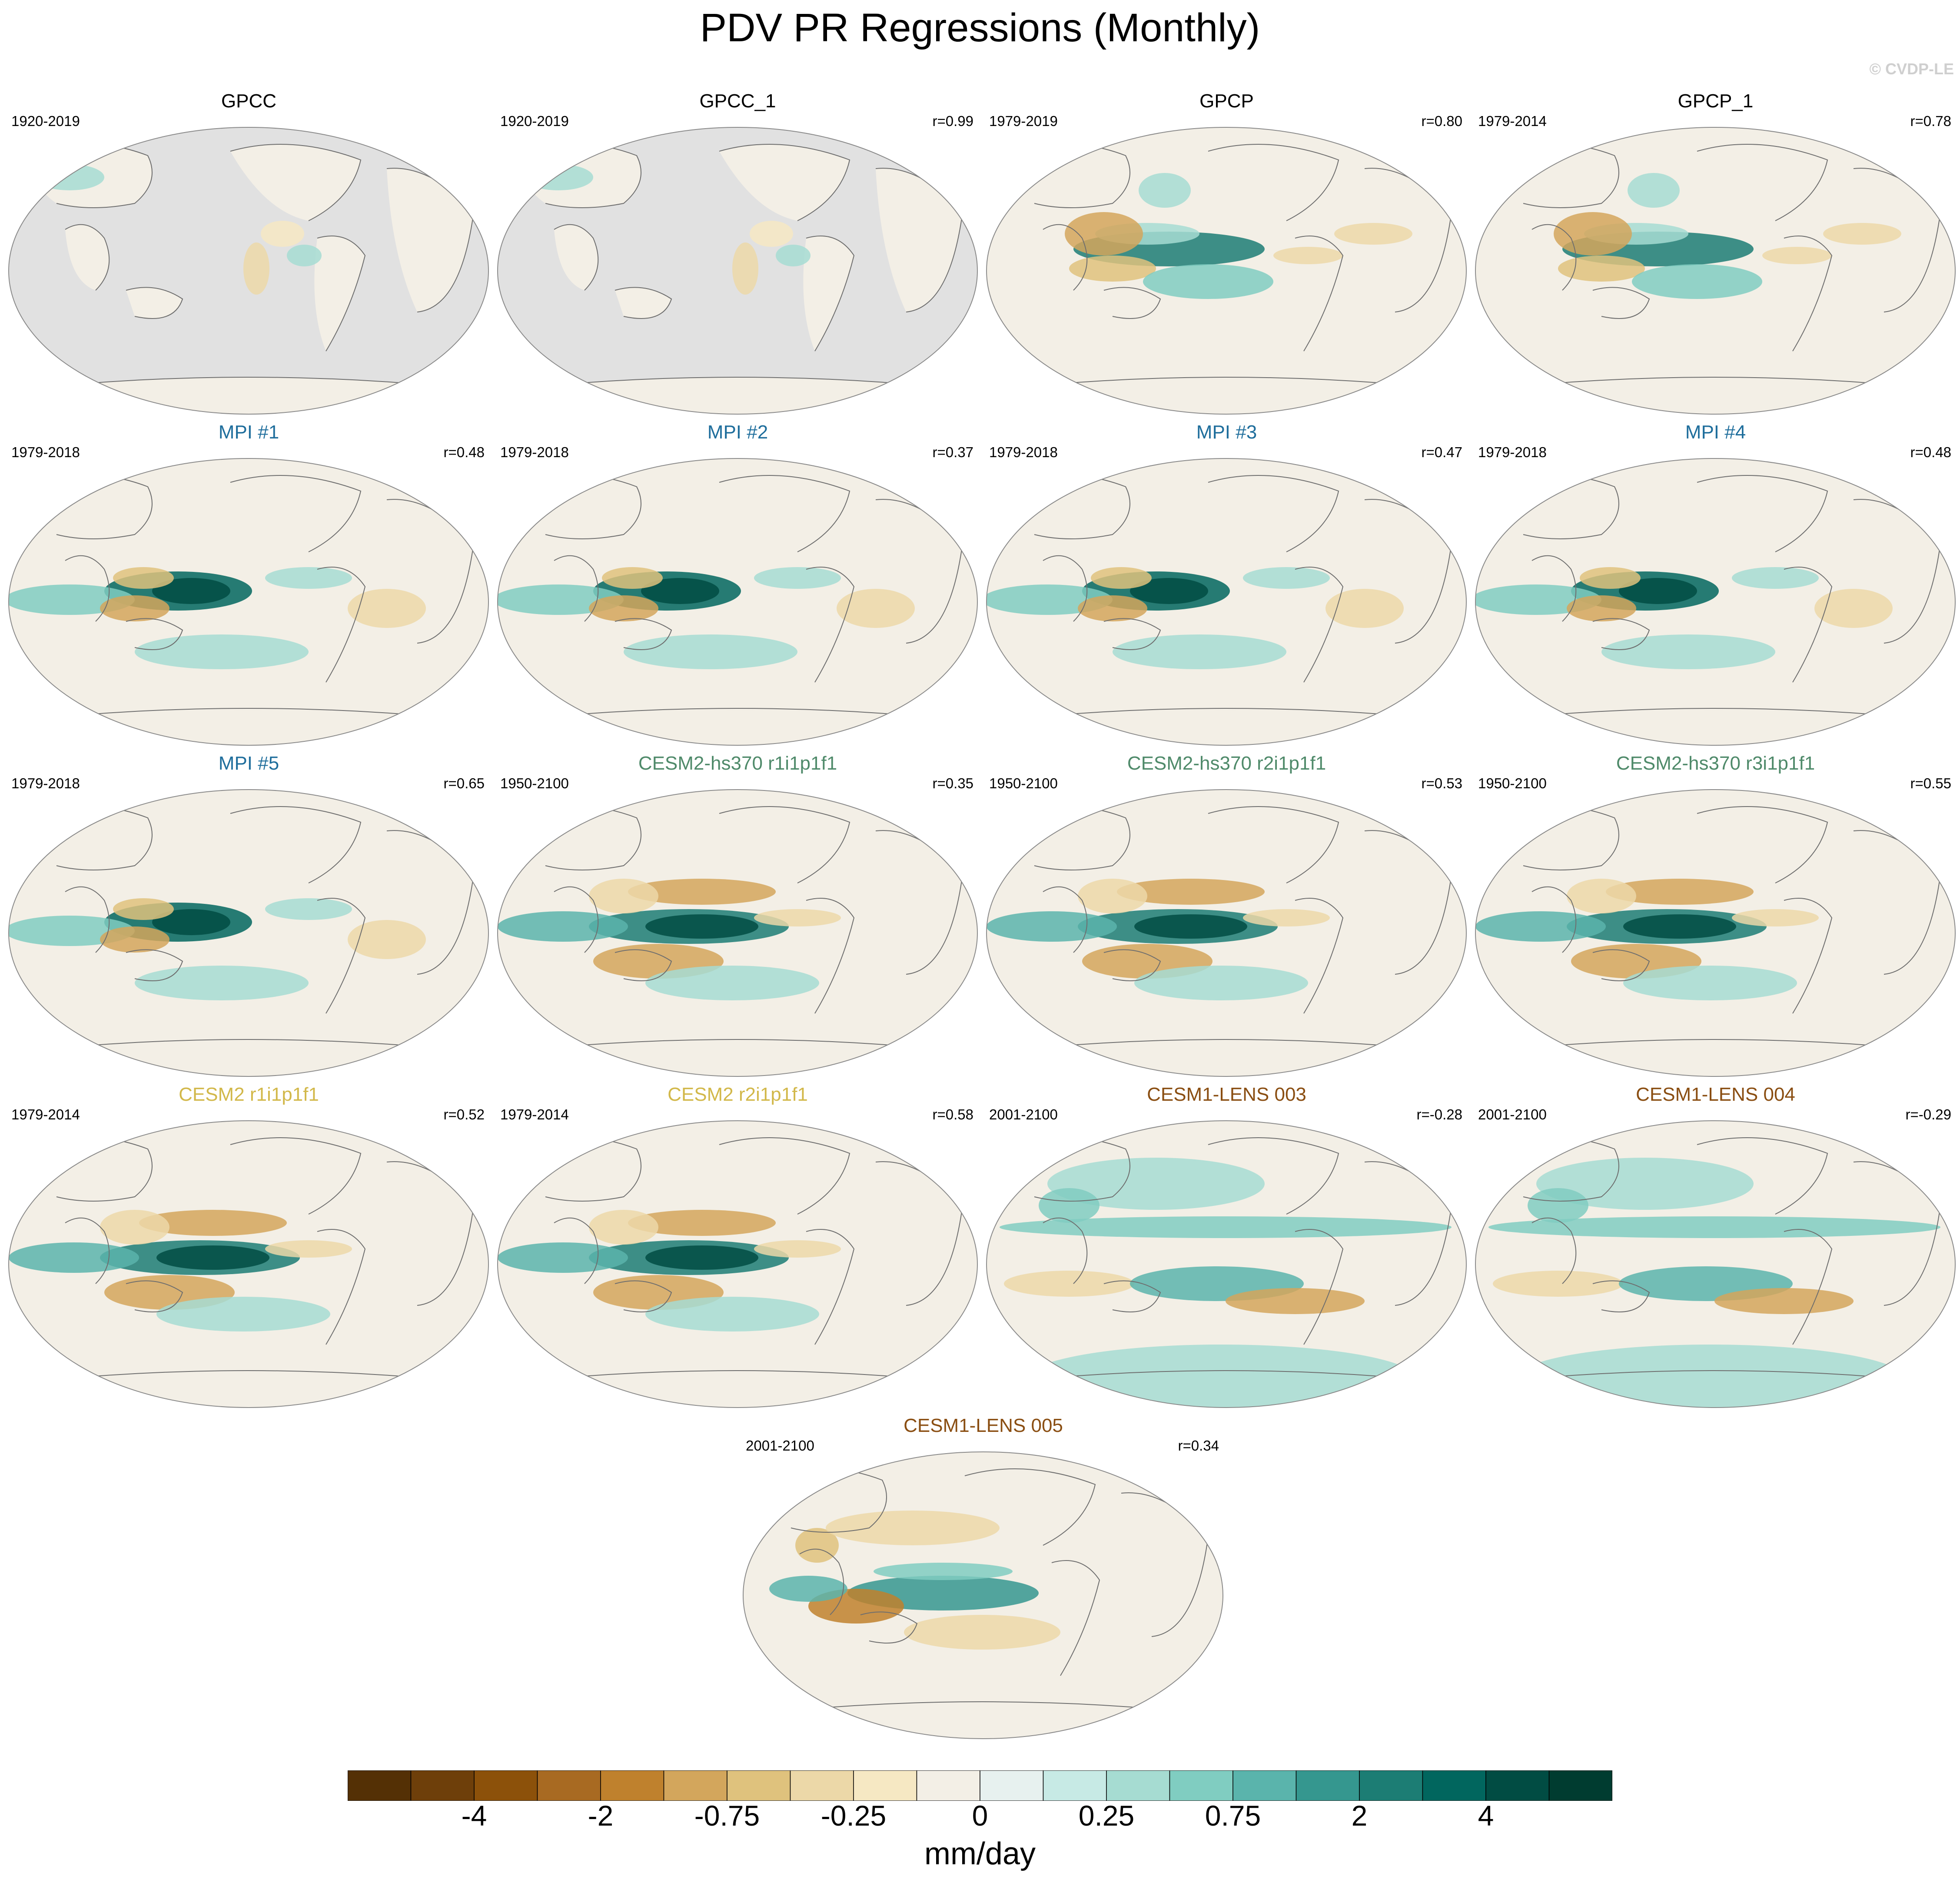 The height and width of the screenshot is (1886, 1960). Describe the element at coordinates (1439, 1114) in the screenshot. I see `panel-pattern-correlation: r=-0.28` at that location.